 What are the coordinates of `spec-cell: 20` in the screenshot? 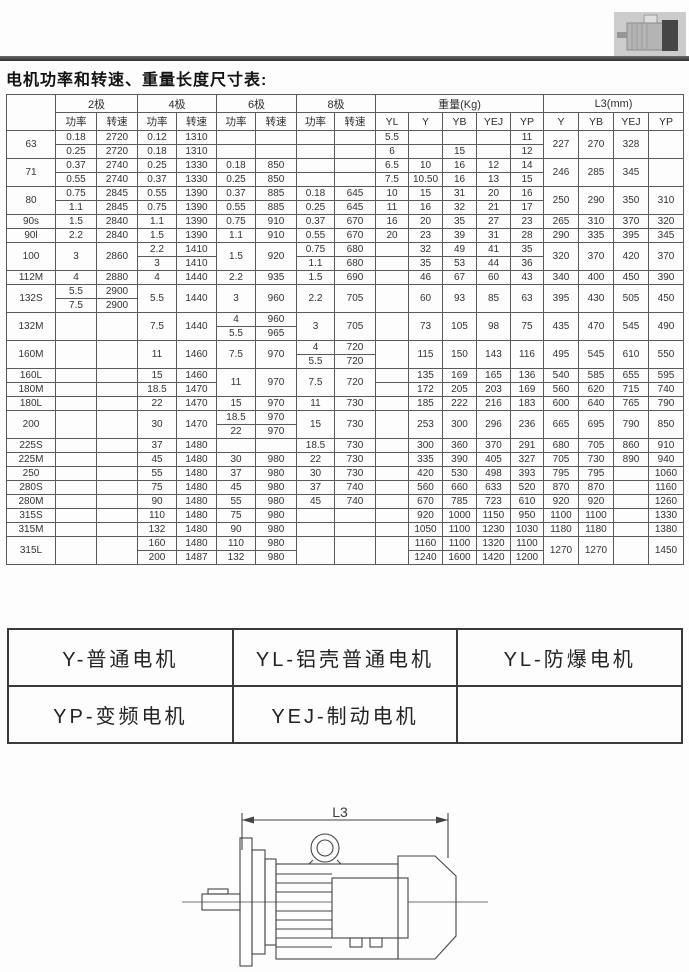 It's located at (425, 221).